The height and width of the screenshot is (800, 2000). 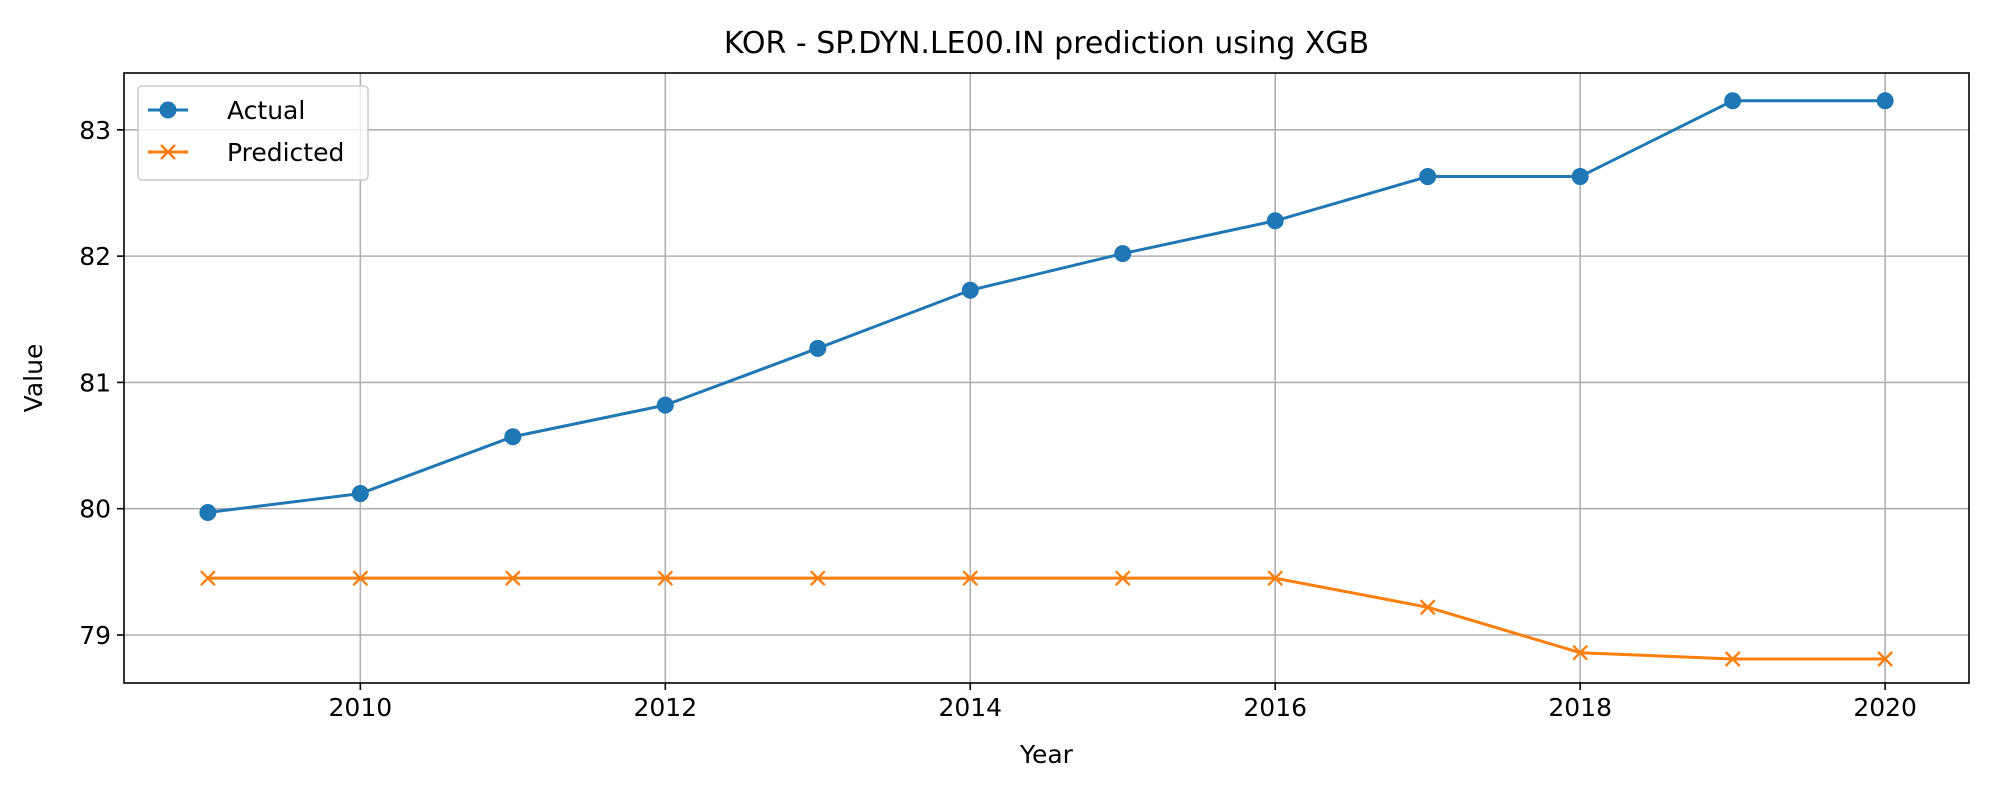 What do you see at coordinates (95, 130) in the screenshot?
I see `y-tick-label: 83` at bounding box center [95, 130].